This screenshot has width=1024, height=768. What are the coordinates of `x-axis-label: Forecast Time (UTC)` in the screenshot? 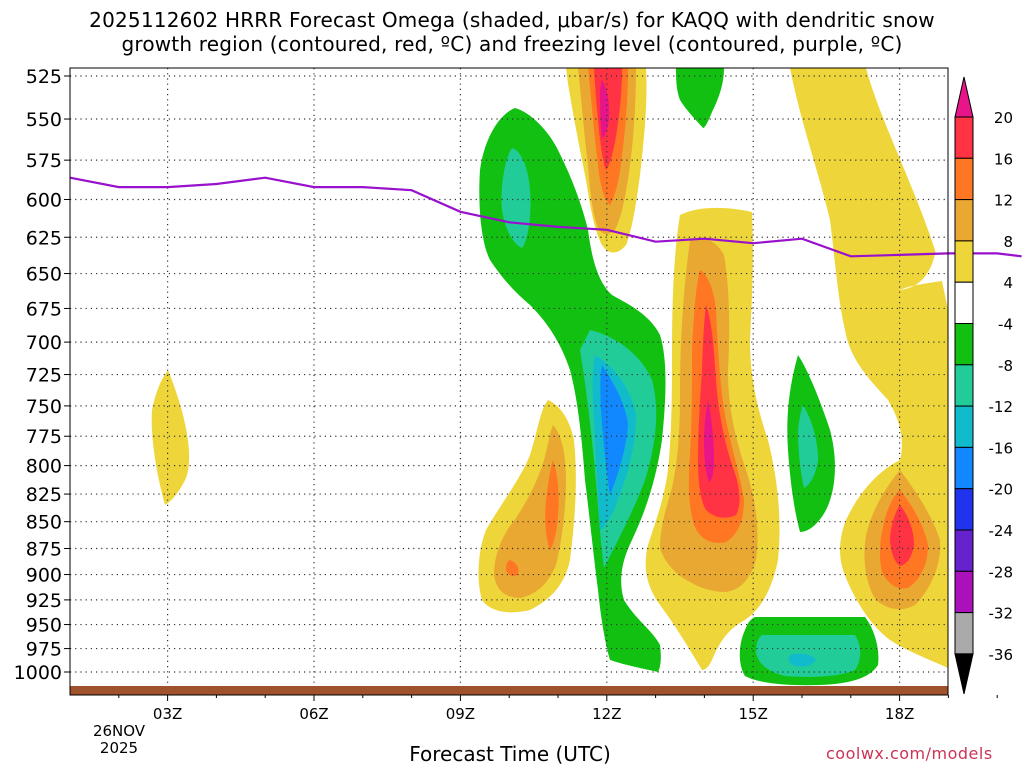 It's located at (510, 754).